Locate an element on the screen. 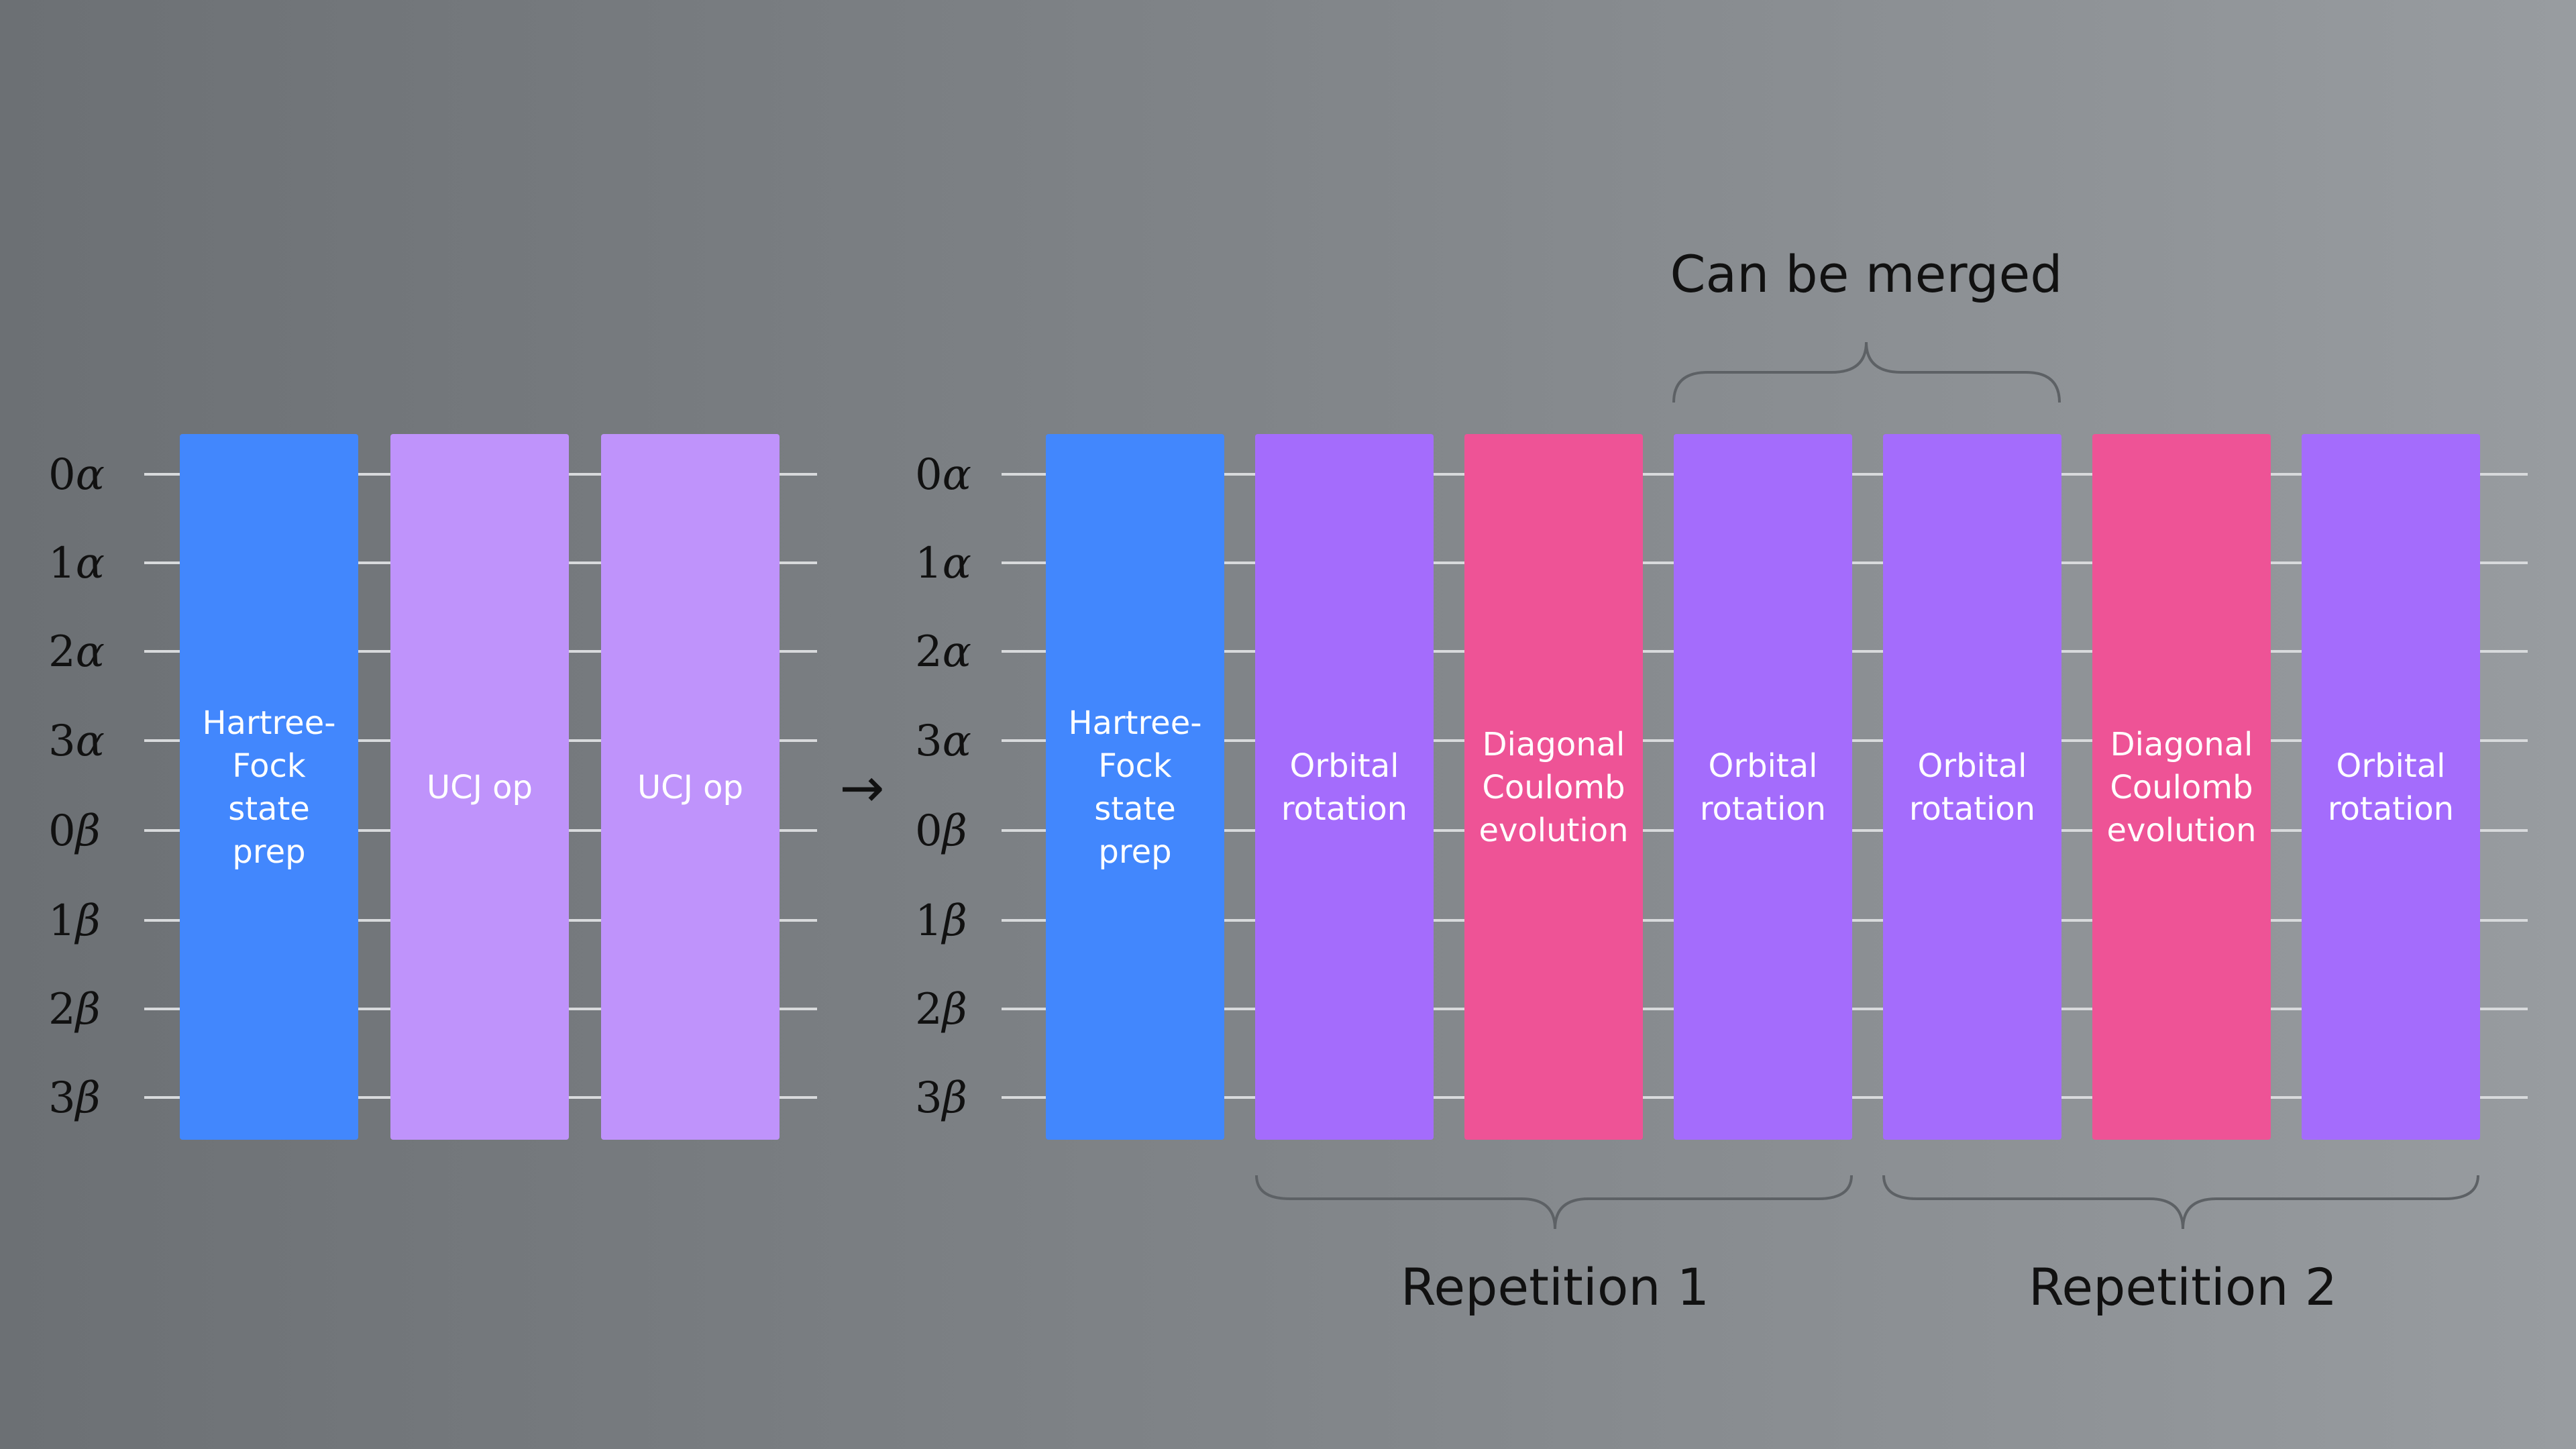  qubit-label-left: 3α is located at coordinates (76, 741).